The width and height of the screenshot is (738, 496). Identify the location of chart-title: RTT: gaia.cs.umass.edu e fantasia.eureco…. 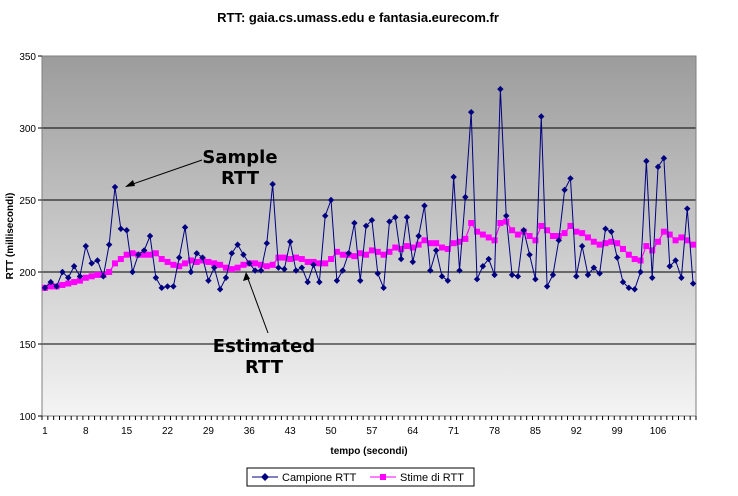
(358, 17).